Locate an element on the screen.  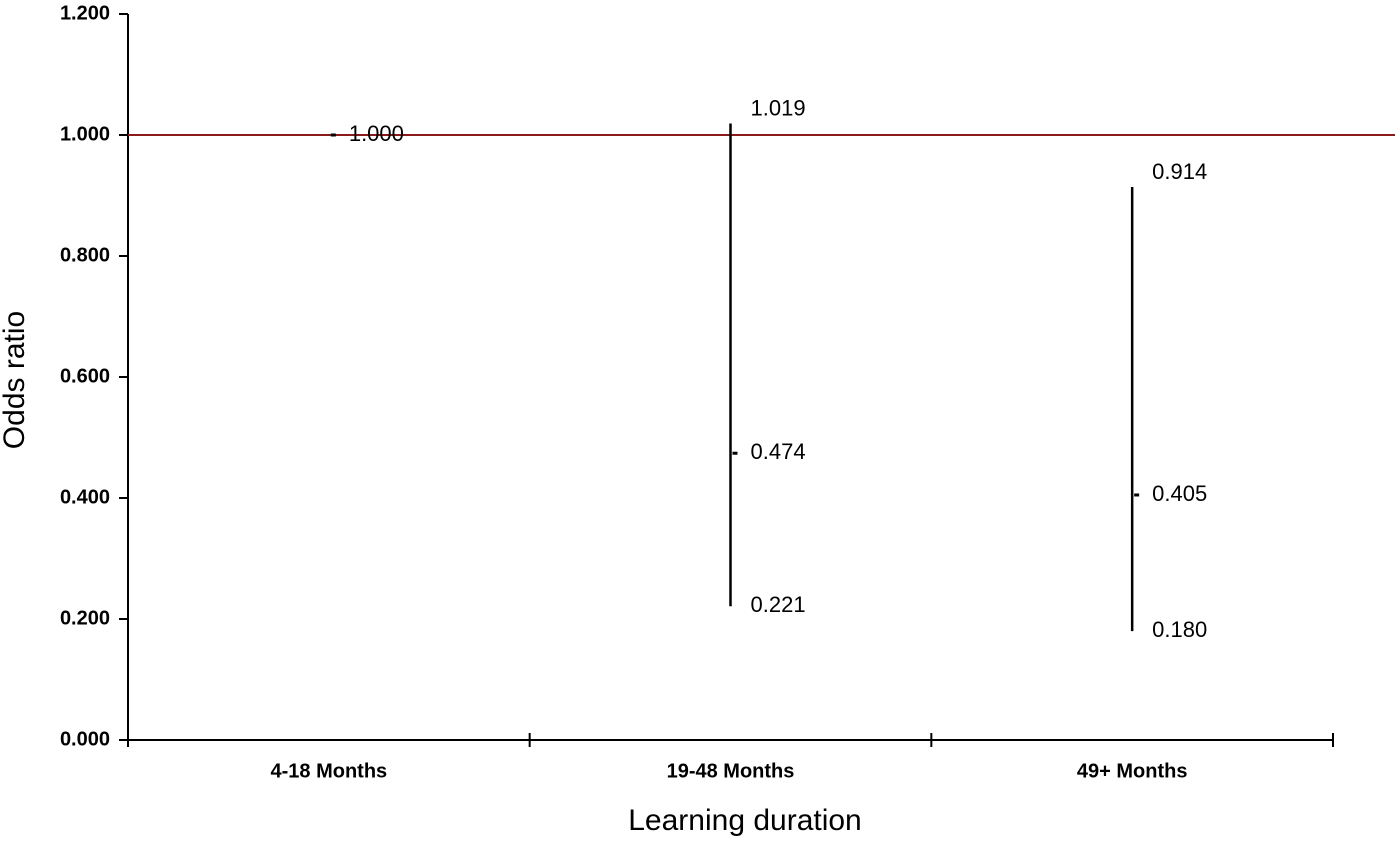
y-tick-label: 1.200 is located at coordinates (85, 13).